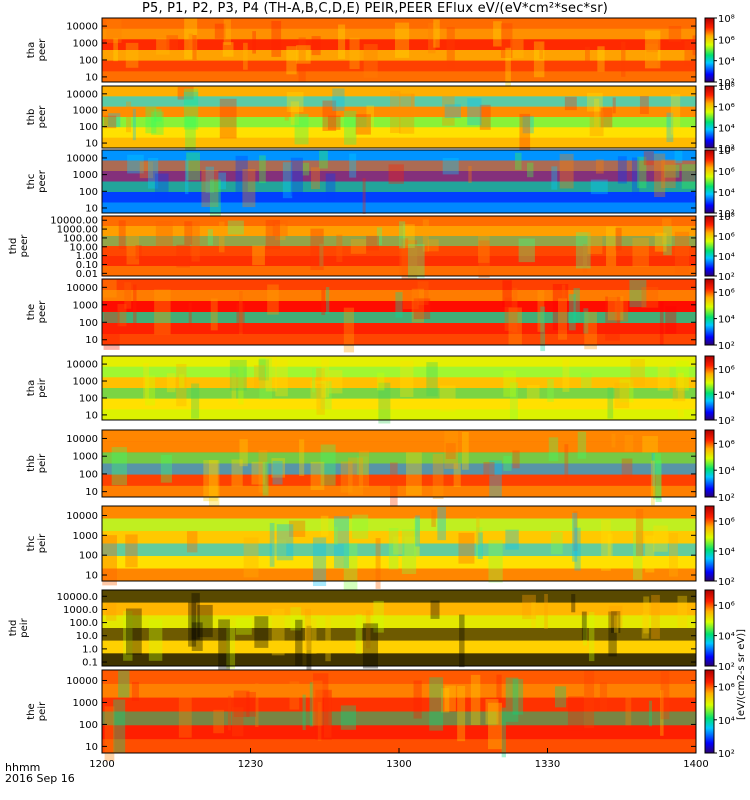 The image size is (750, 800). I want to click on y-tick-label: 0.10, so click(87, 265).